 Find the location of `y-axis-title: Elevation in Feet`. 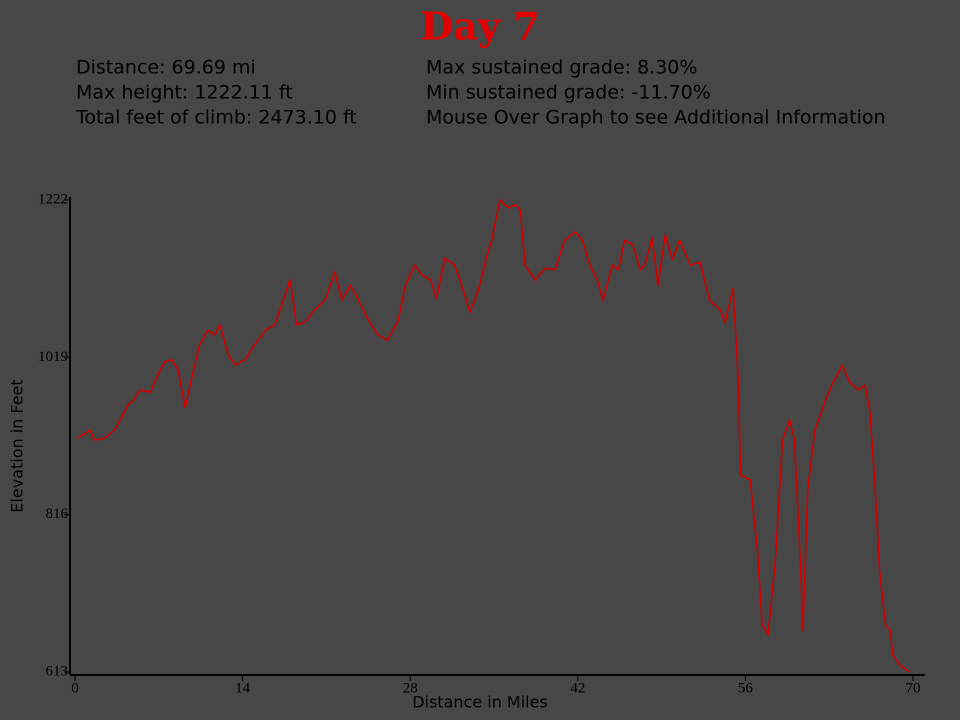

y-axis-title: Elevation in Feet is located at coordinates (17, 445).